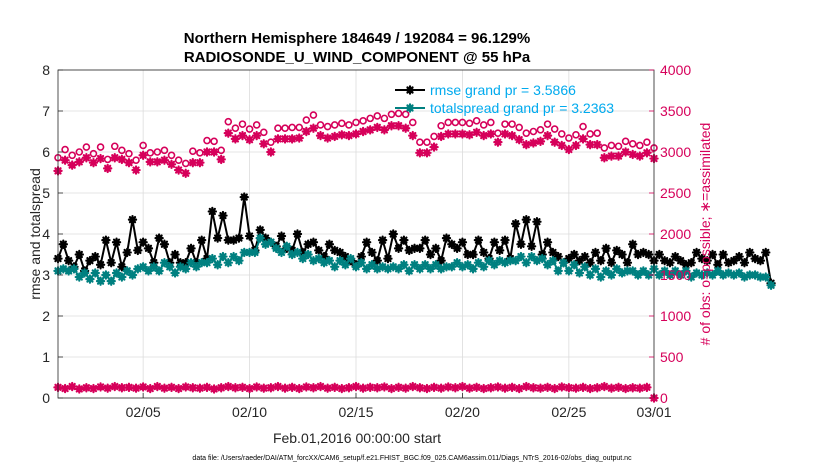 Image resolution: width=830 pixels, height=475 pixels. What do you see at coordinates (46, 398) in the screenshot?
I see `left-y-tick-label: 0` at bounding box center [46, 398].